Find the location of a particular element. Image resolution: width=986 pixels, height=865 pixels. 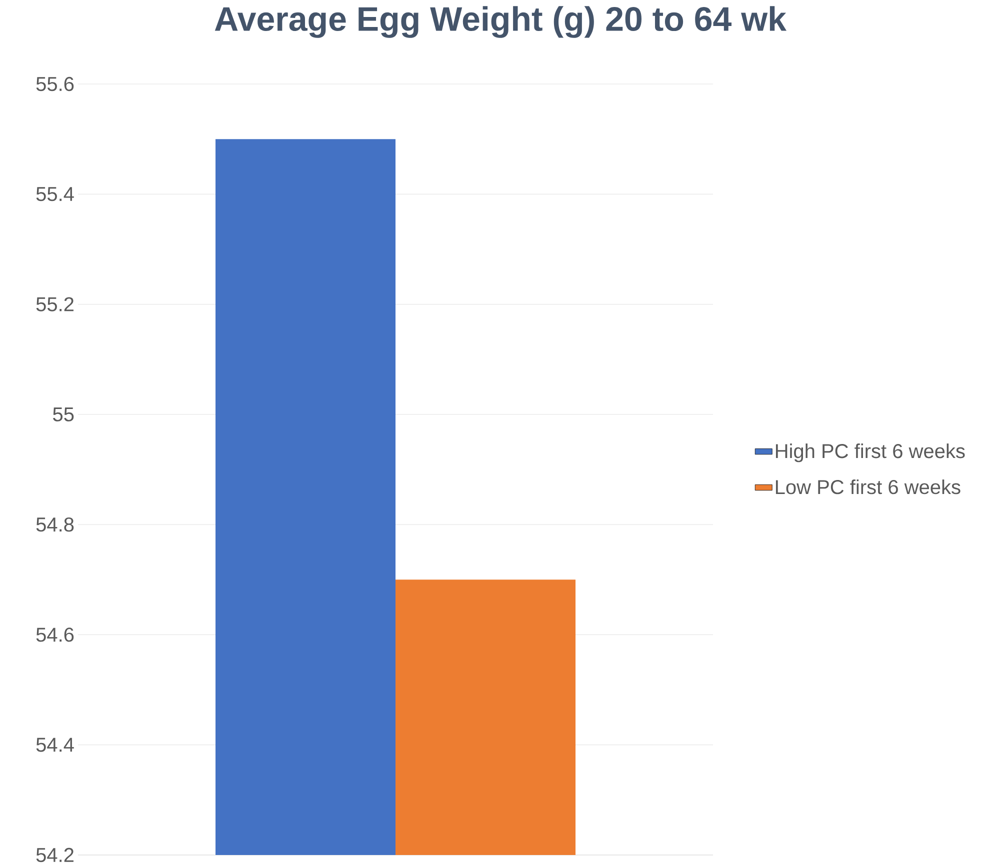

y-tick-label: 54.8 is located at coordinates (55, 524).